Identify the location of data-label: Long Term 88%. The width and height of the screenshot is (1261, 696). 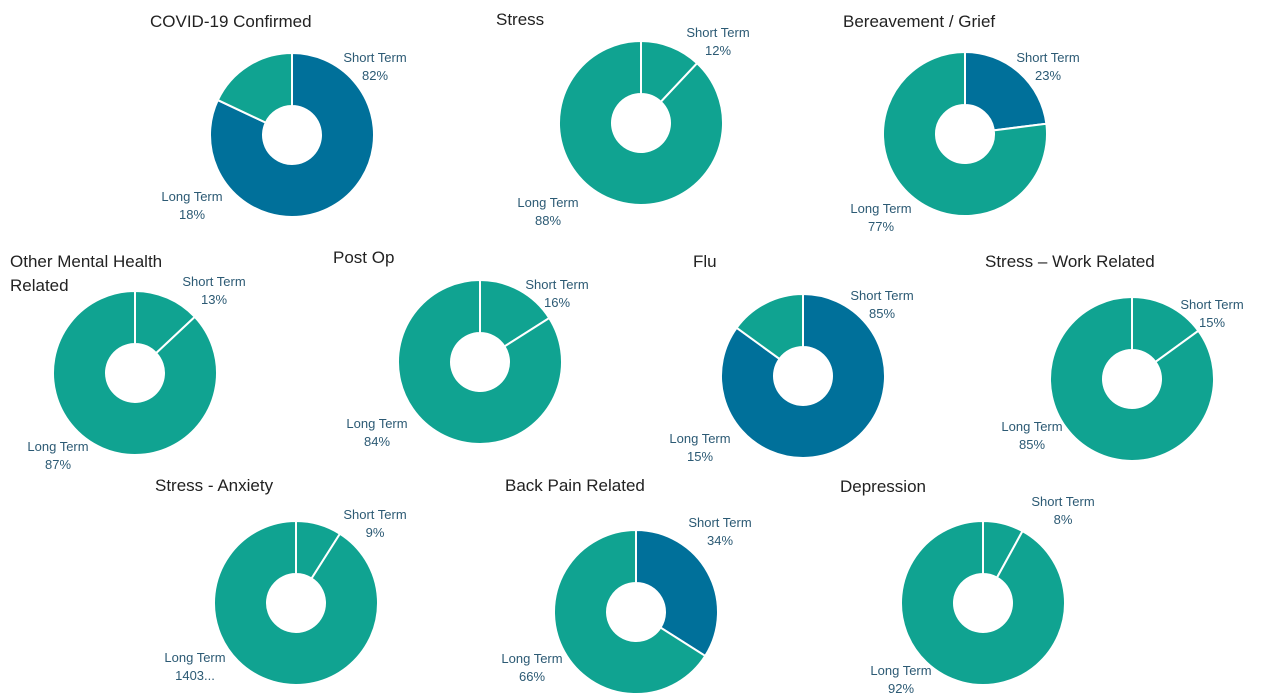
(547, 212).